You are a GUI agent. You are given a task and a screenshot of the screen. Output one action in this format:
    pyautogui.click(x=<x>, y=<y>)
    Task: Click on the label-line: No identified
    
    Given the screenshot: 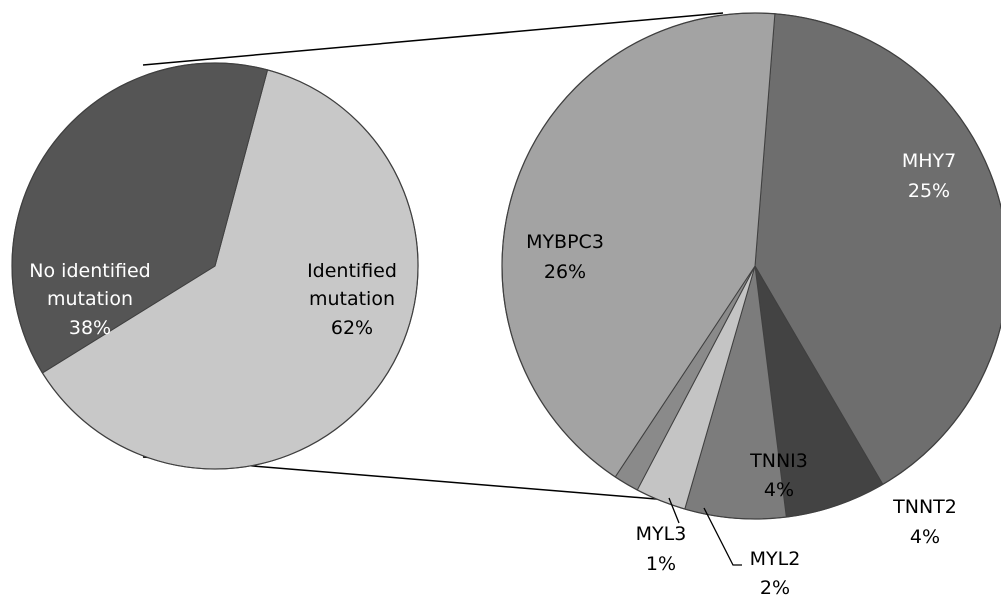 What is the action you would take?
    pyautogui.click(x=89, y=271)
    